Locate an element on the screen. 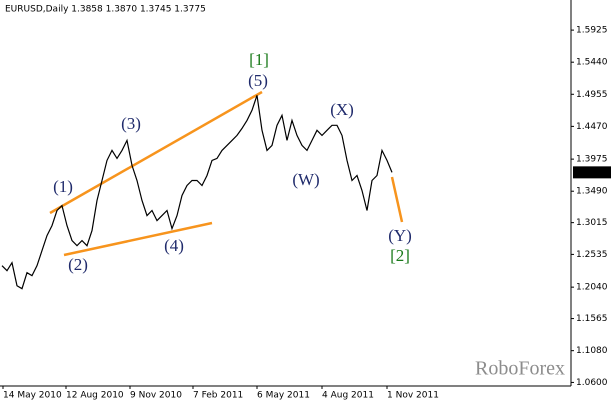 This screenshot has width=611, height=402. y-tick-label: 1.5925 is located at coordinates (592, 31).